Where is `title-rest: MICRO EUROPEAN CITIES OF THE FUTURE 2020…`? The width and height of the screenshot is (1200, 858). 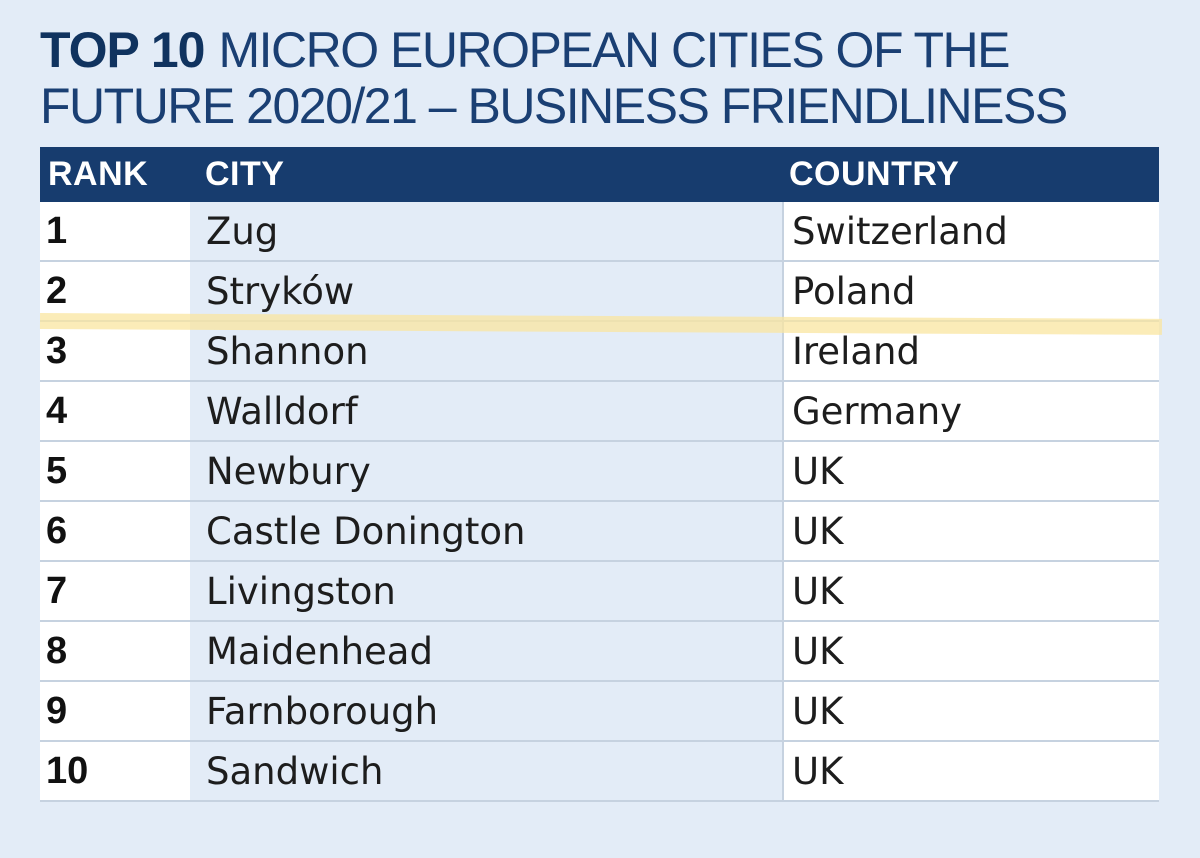 title-rest: MICRO EUROPEAN CITIES OF THE FUTURE 2020… is located at coordinates (554, 78).